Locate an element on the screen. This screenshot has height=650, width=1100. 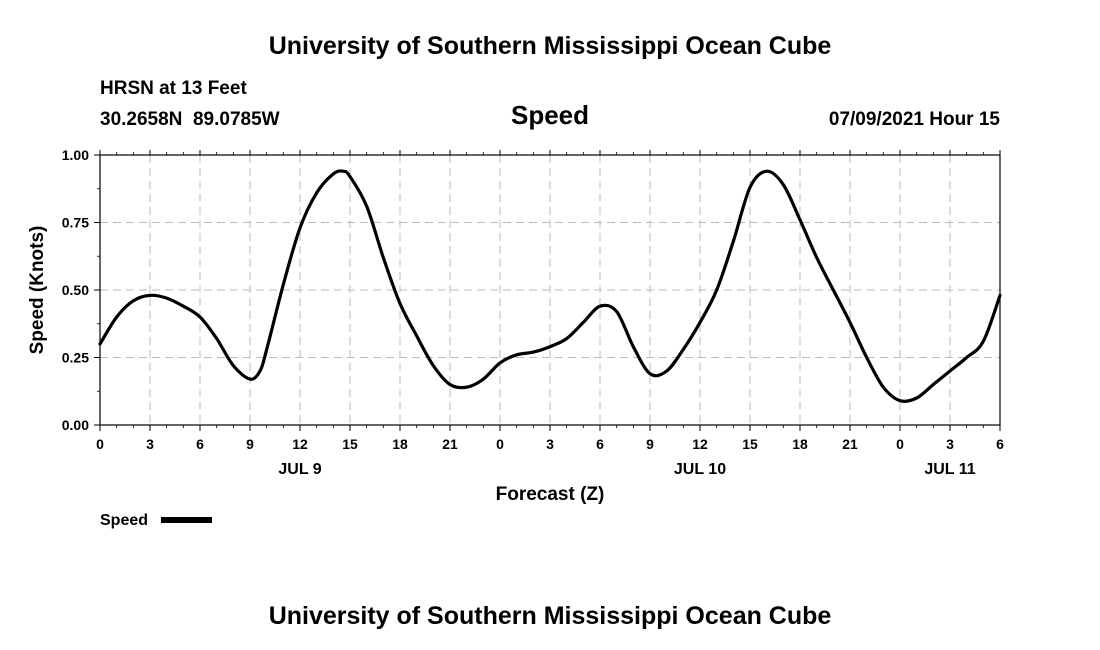
y-tick-label: 0.25 is located at coordinates (75, 358).